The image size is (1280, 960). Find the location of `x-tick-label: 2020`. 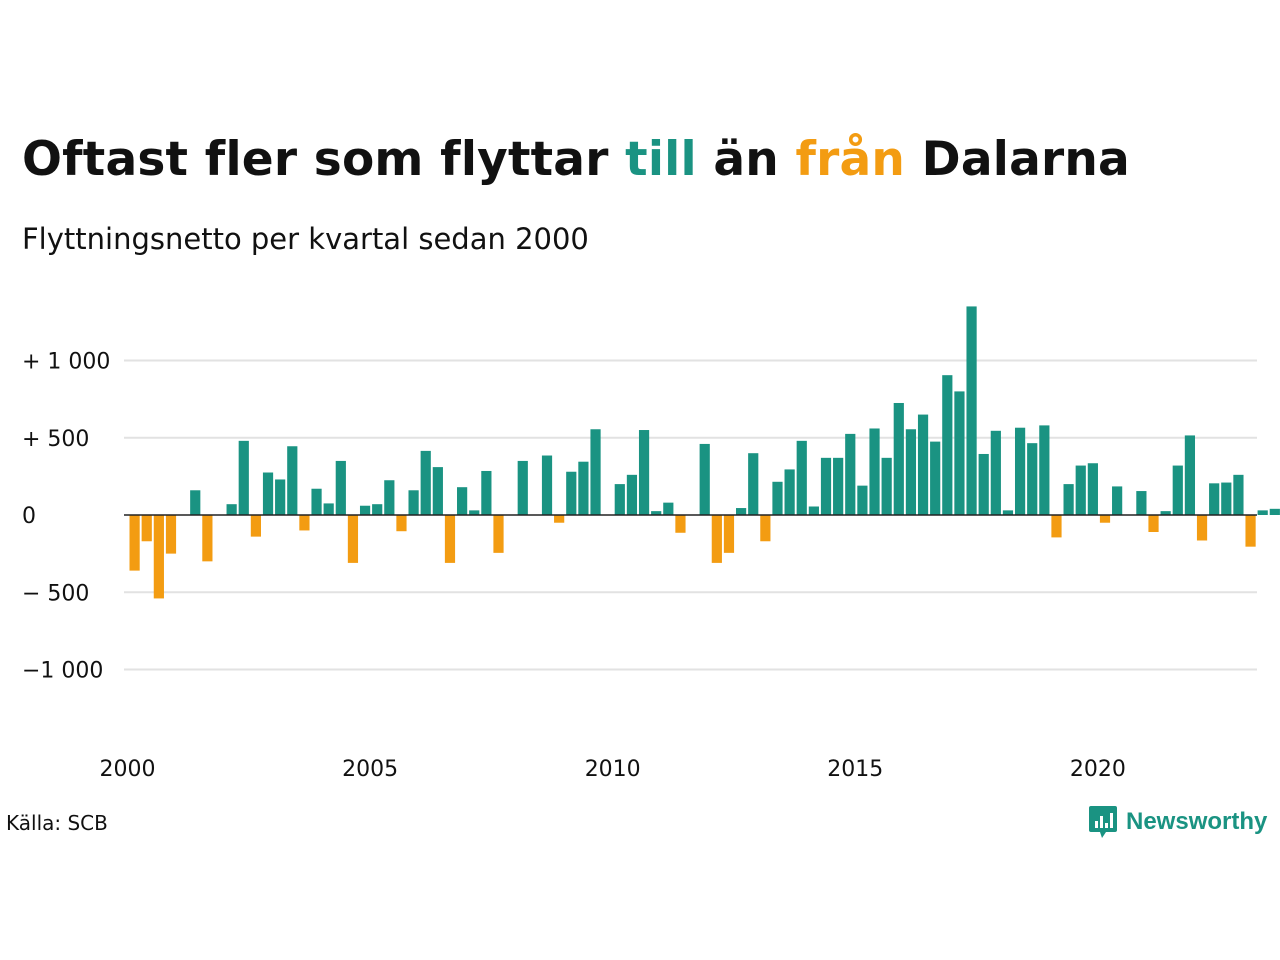

x-tick-label: 2020 is located at coordinates (1098, 769).